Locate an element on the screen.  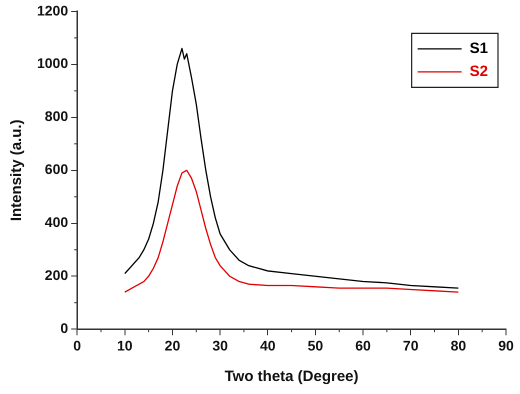
x-tick-label: 60 is located at coordinates (363, 345).